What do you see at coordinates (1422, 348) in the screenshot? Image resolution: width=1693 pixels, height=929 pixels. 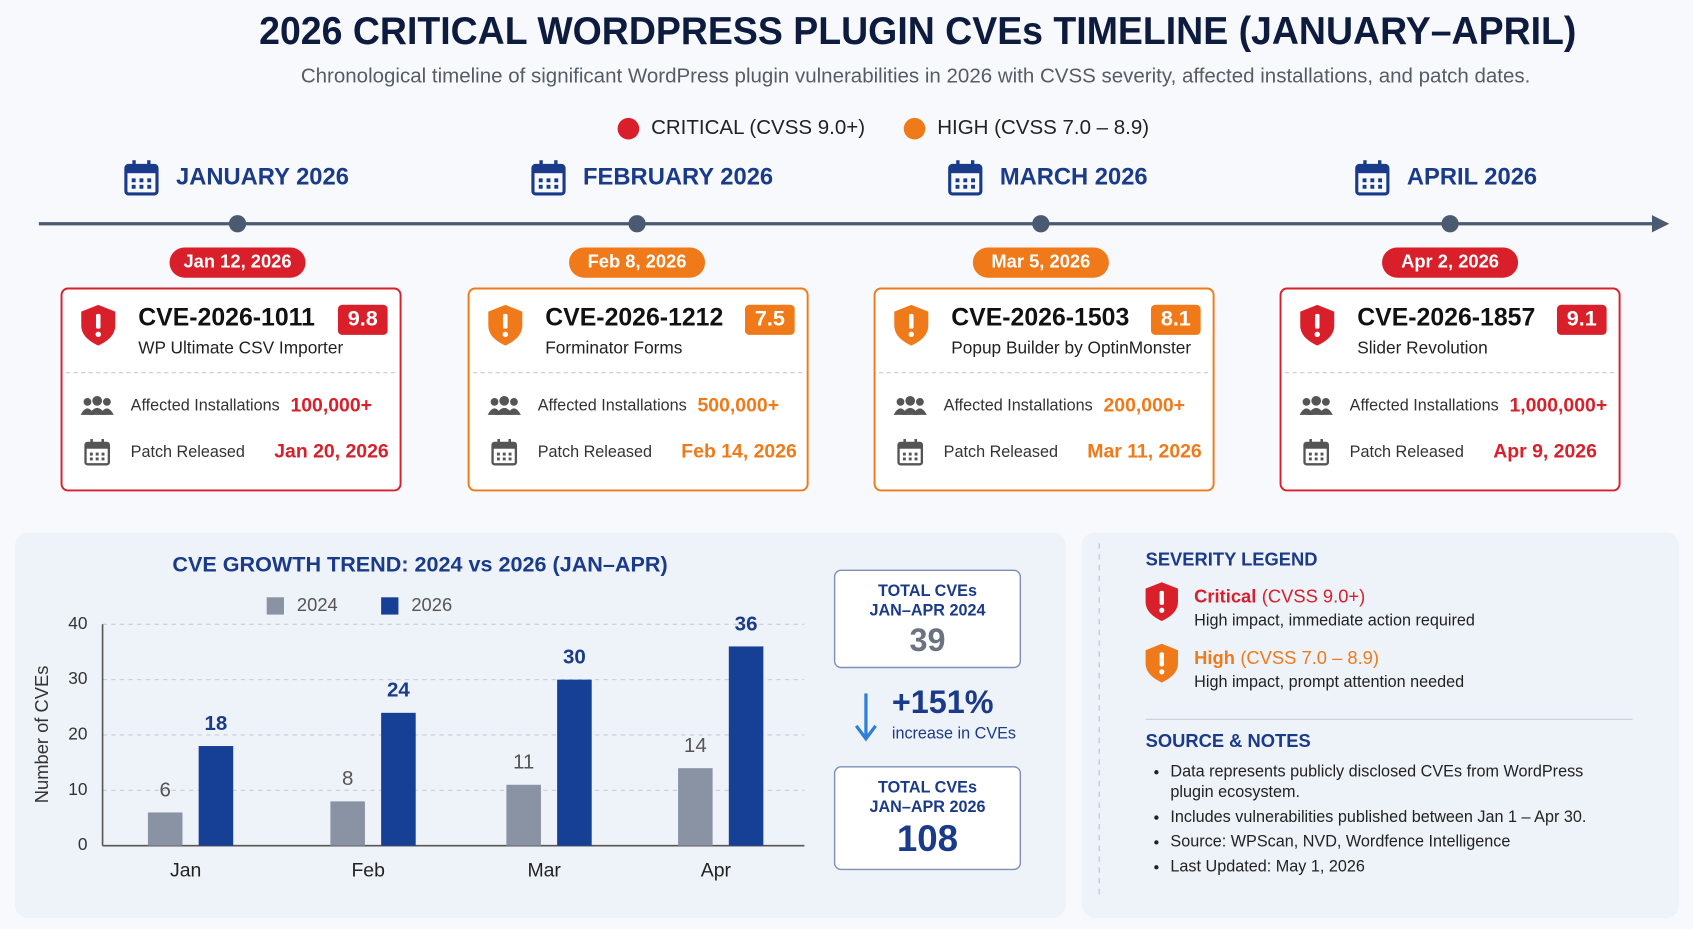 I see `plugin-name: Slider Revolution` at bounding box center [1422, 348].